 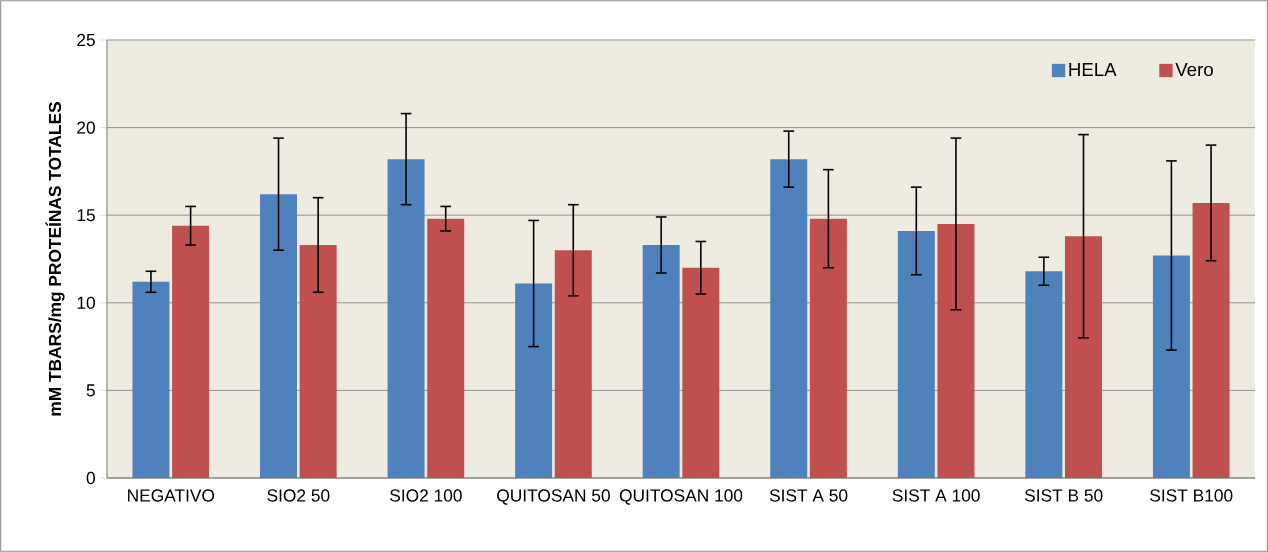 I want to click on x-tick-label: SIO2 50, so click(x=298, y=495).